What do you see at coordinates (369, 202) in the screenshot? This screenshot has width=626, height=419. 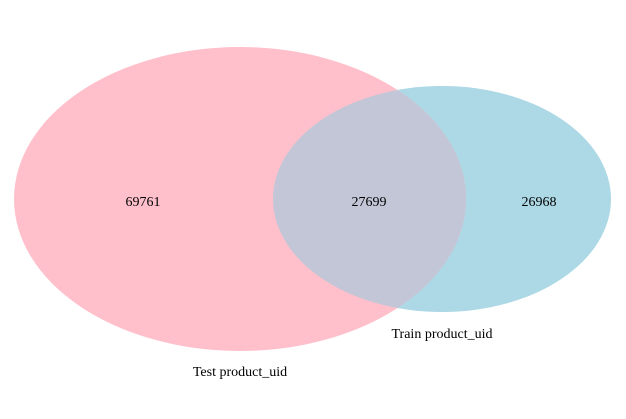 I see `intersection-count: 27699` at bounding box center [369, 202].